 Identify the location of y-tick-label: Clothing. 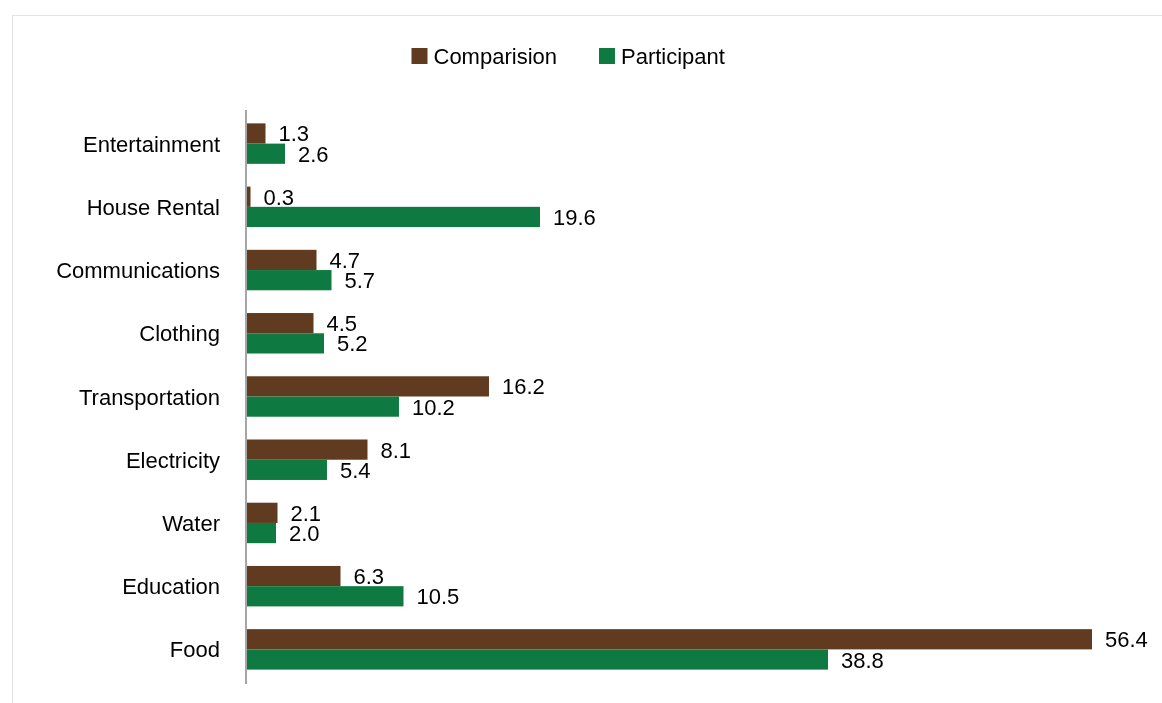
(179, 334).